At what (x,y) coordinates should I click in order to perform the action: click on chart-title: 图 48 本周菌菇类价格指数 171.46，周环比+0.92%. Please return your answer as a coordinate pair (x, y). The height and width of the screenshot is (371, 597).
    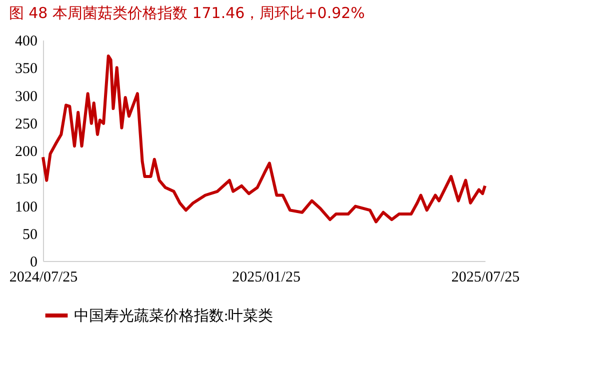
    Looking at the image, I should click on (186, 13).